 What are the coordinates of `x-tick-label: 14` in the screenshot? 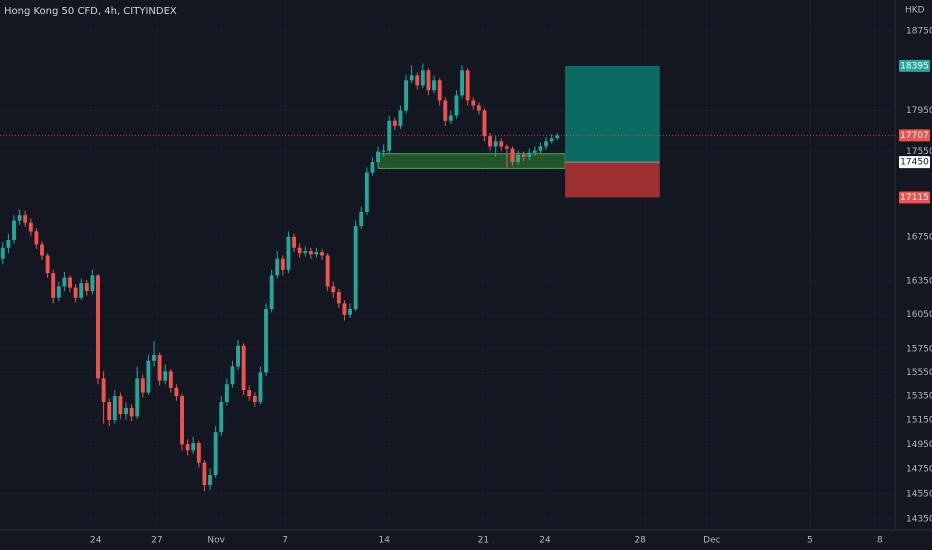 It's located at (384, 541).